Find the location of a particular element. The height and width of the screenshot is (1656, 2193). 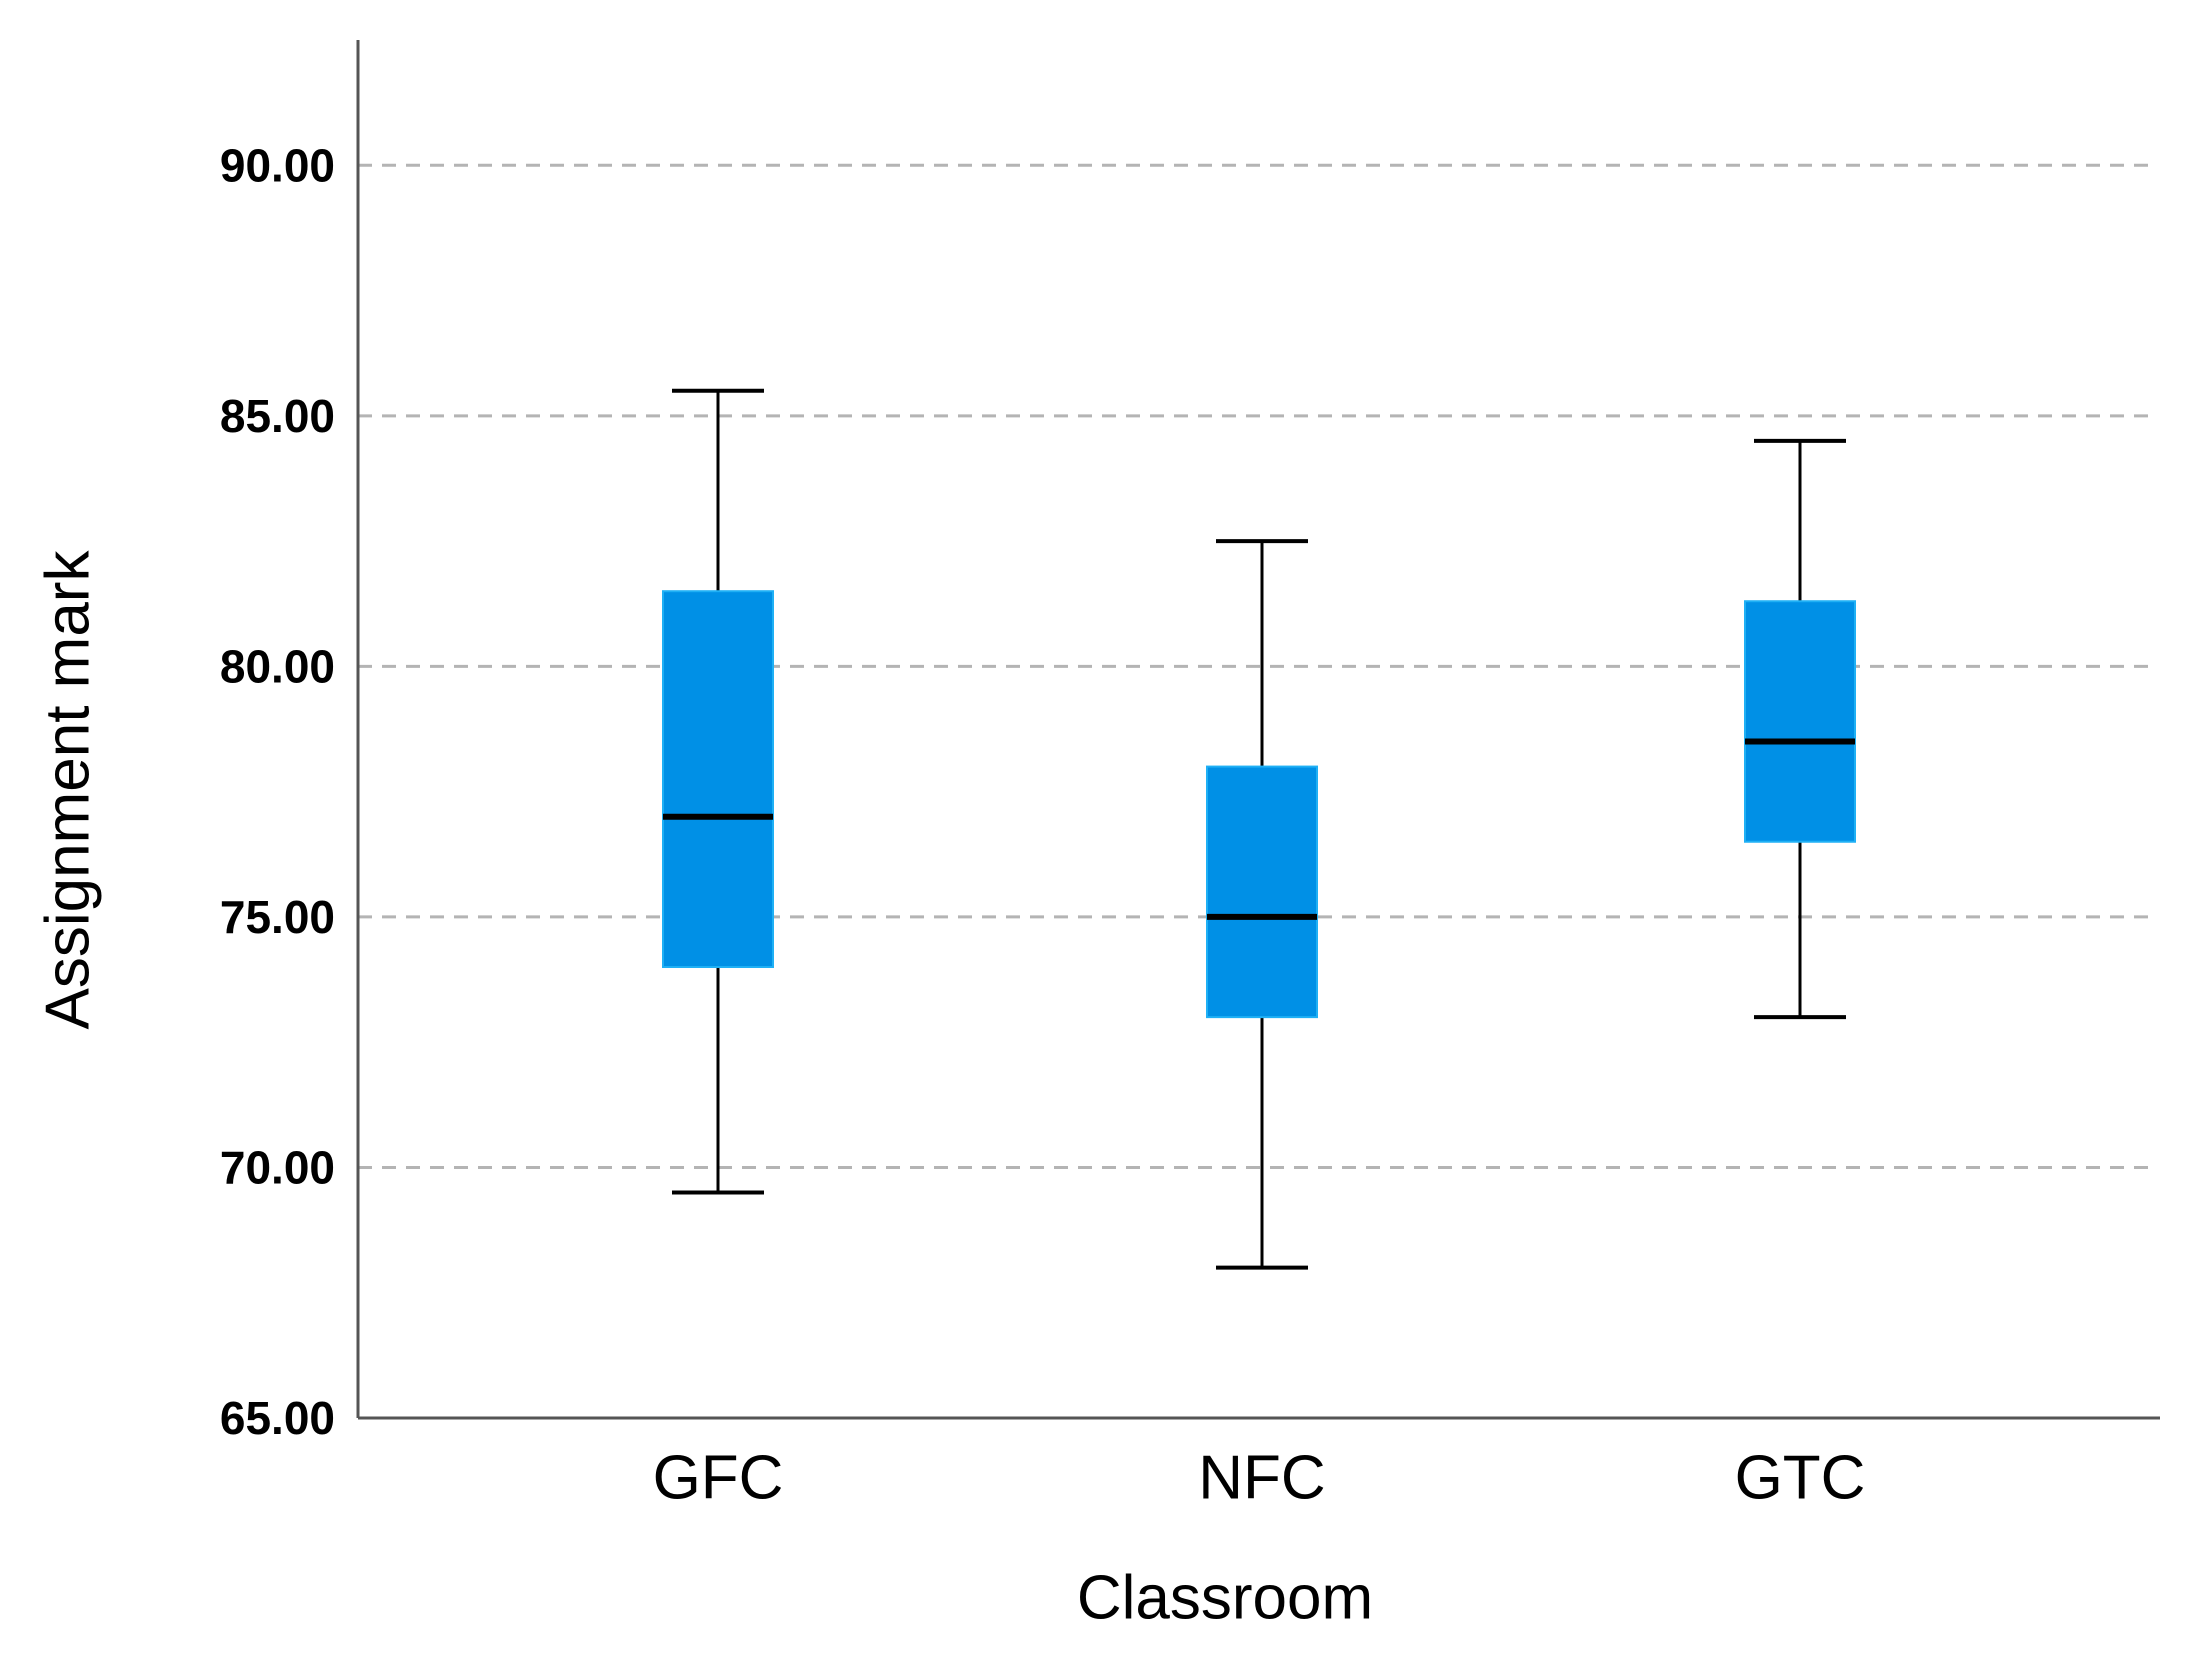

y-tick-labels: 65.00 70.00 75.00 80.00 85.00 90.00 is located at coordinates (277, 791).